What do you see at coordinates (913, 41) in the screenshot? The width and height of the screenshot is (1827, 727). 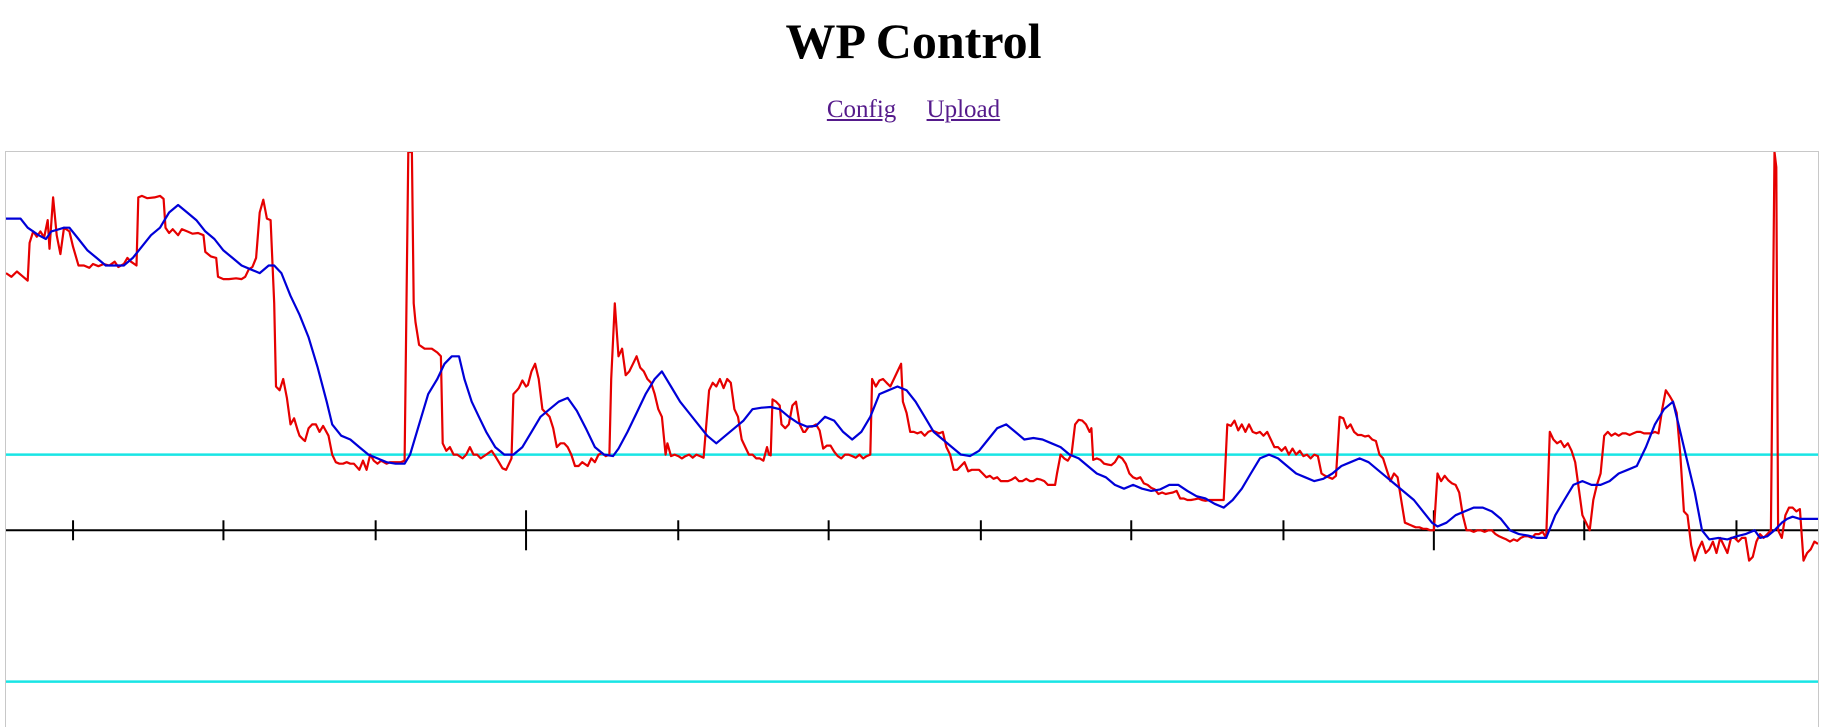 I see `page-title: WP Control` at bounding box center [913, 41].